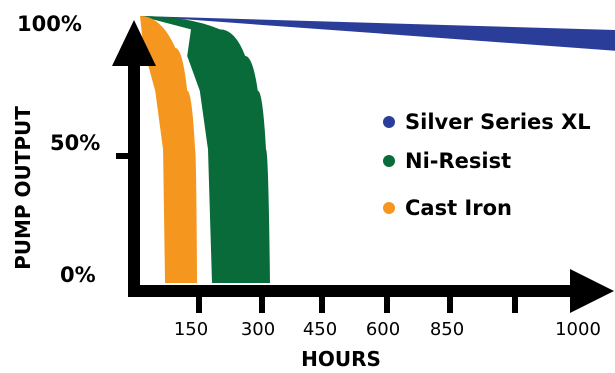 The image size is (615, 373). I want to click on series-area-silver-series-xl, so click(377, 33).